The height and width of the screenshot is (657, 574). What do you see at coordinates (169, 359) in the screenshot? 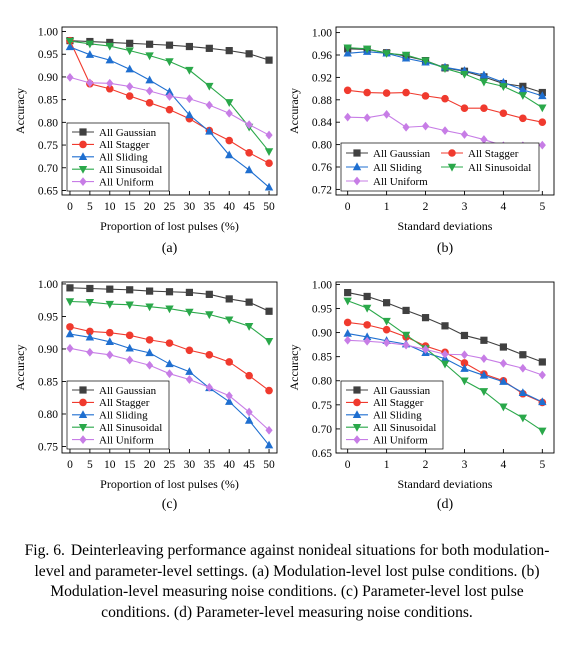
I see `series-all-stagger` at bounding box center [169, 359].